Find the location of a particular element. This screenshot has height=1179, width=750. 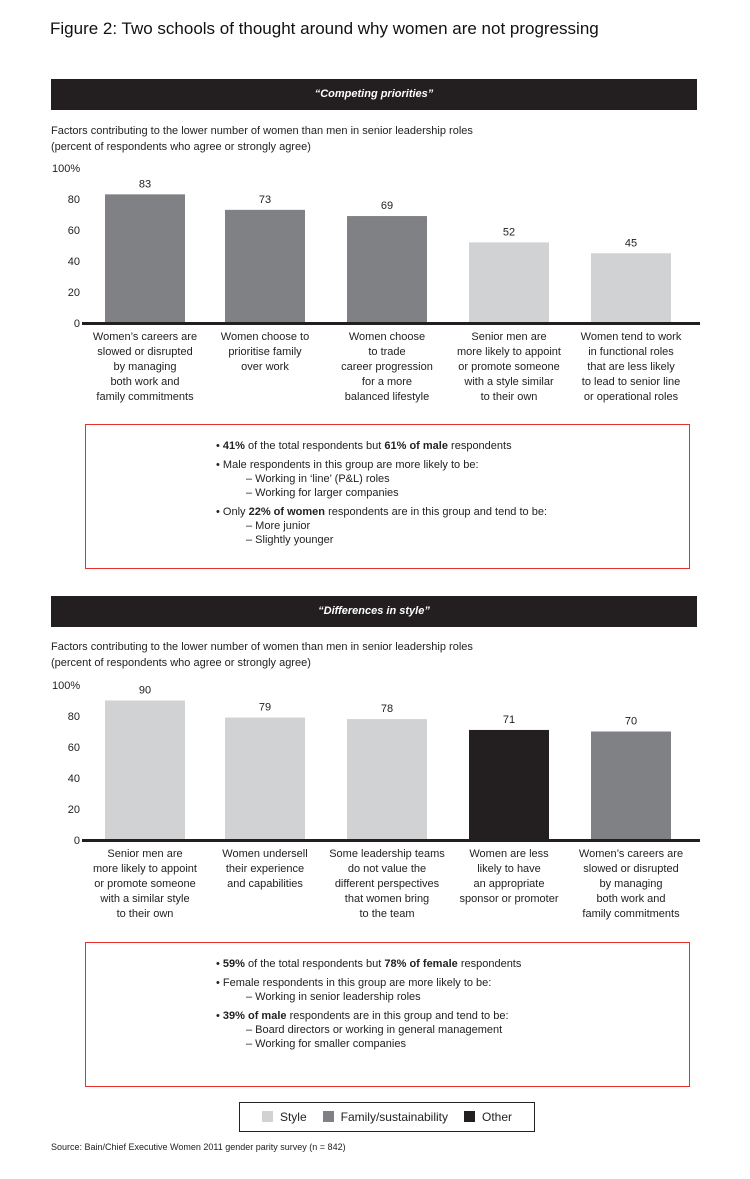

data-label: 45 is located at coordinates (631, 243).